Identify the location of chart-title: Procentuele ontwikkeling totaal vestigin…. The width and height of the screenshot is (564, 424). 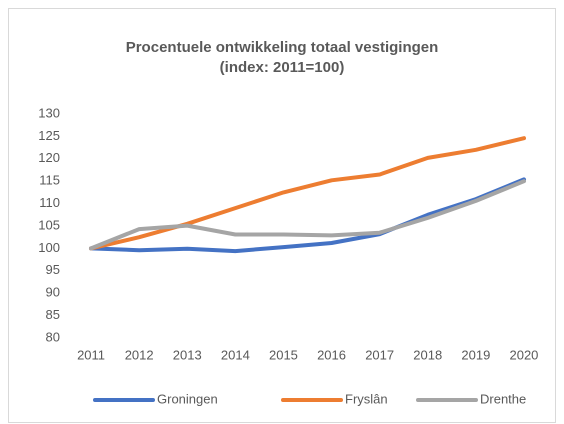
(282, 47).